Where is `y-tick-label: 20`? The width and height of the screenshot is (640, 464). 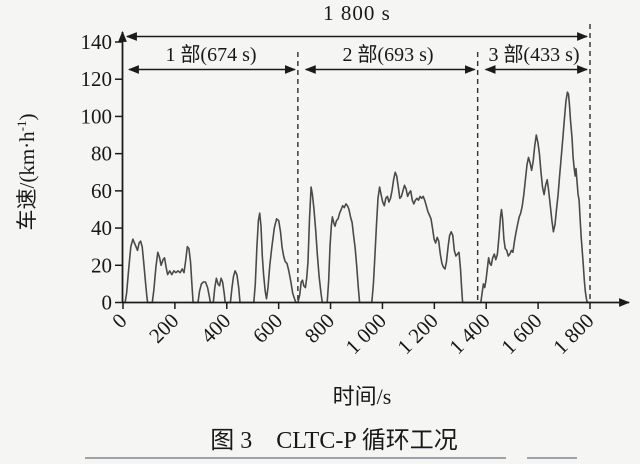
y-tick-label: 20 is located at coordinates (101, 265).